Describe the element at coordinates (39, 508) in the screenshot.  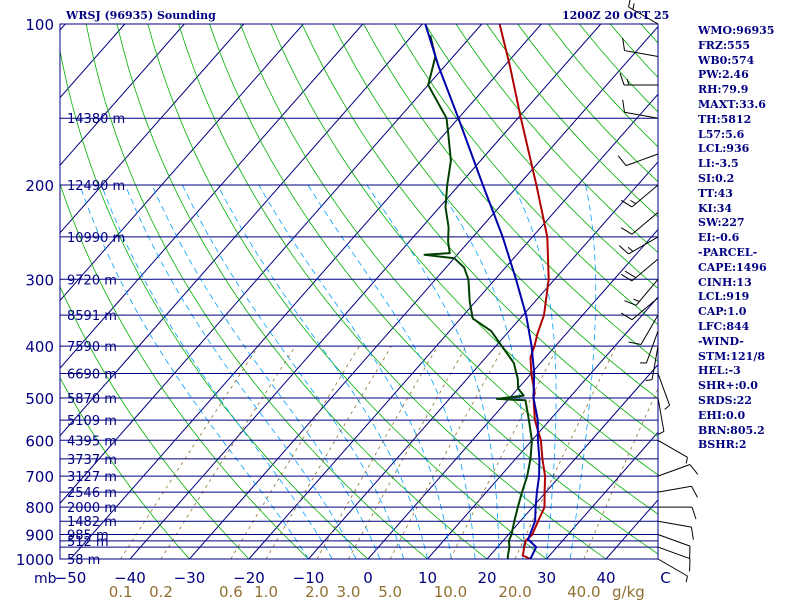
I see `pressure-tick-label: 800` at that location.